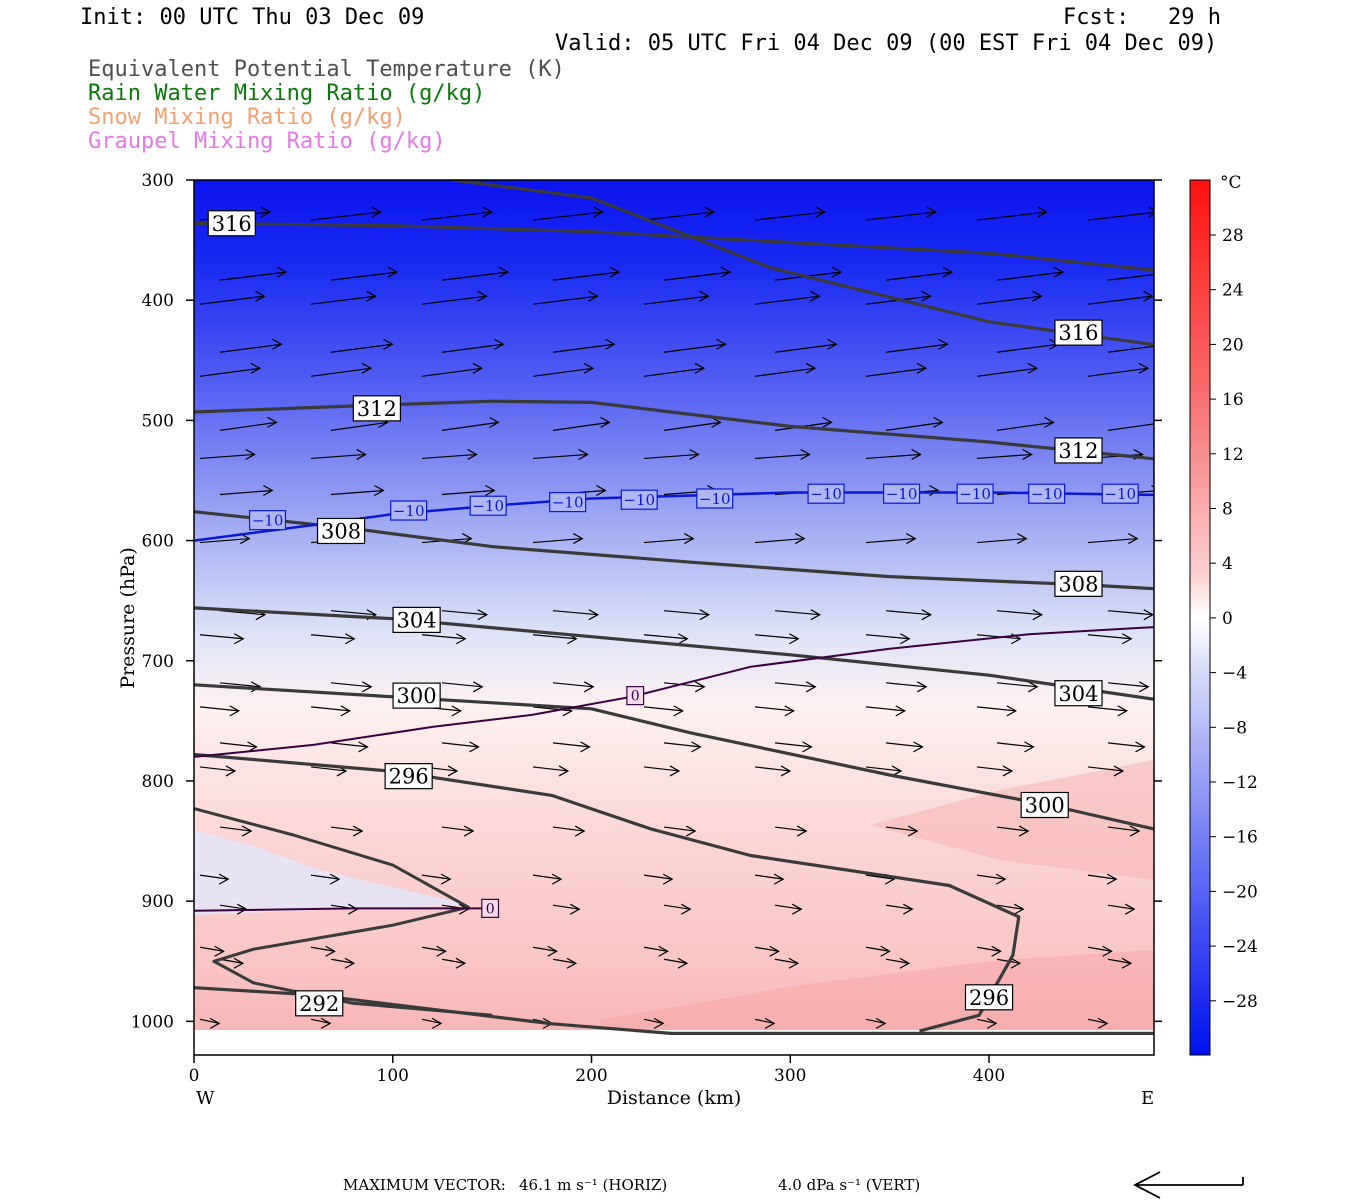 Image resolution: width=1350 pixels, height=1200 pixels. I want to click on svg-text: 308, so click(1078, 584).